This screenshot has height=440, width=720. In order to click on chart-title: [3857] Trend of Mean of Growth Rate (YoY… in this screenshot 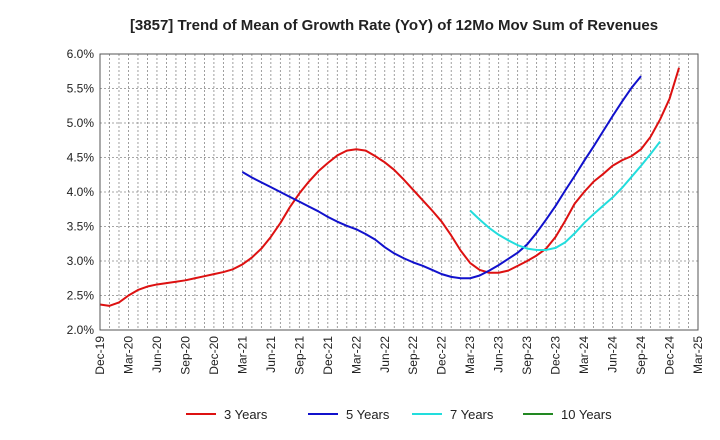, I will do `click(394, 25)`.